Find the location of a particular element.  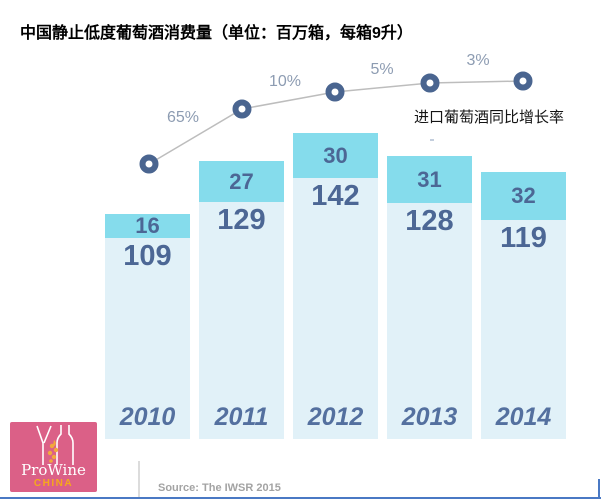

top-value-label-2010: 16 is located at coordinates (147, 225).